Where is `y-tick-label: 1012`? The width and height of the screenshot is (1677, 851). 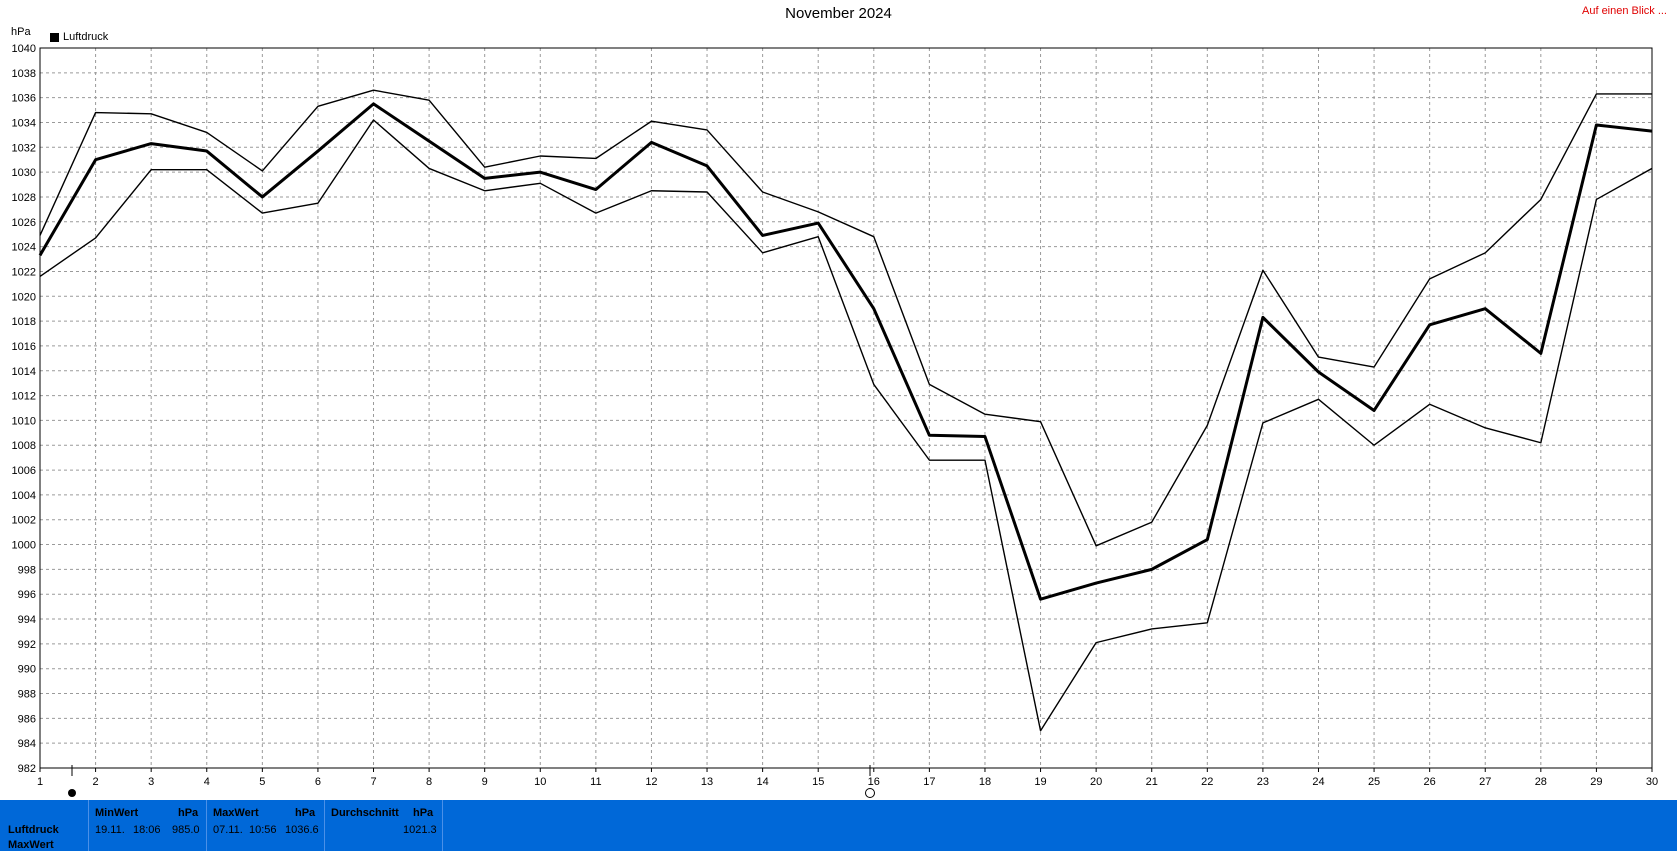 y-tick-label: 1012 is located at coordinates (24, 397).